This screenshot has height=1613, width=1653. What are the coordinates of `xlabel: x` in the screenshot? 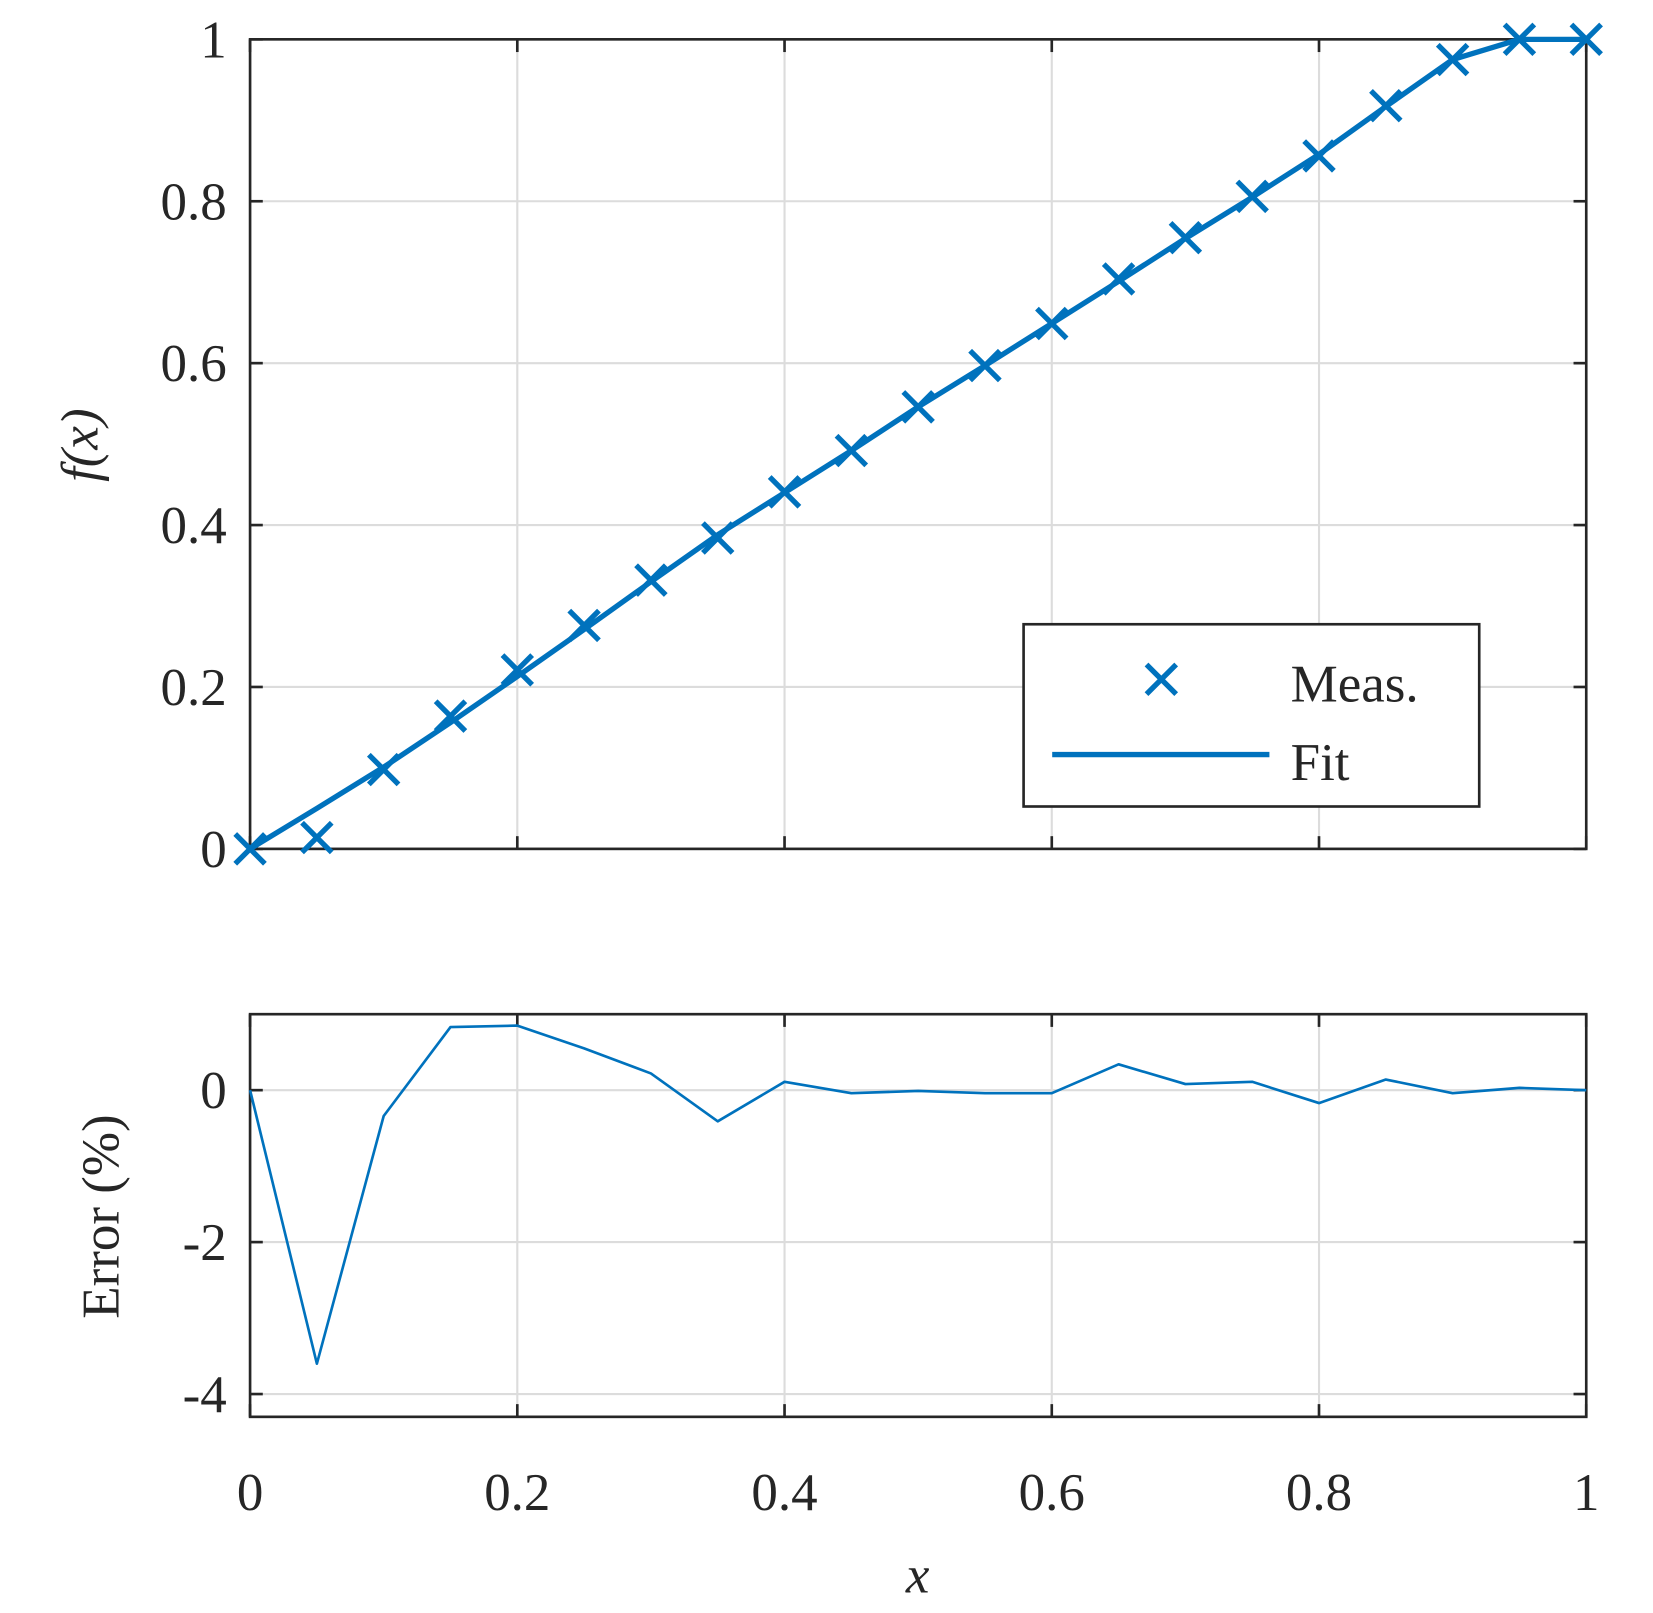 It's located at (917, 1576).